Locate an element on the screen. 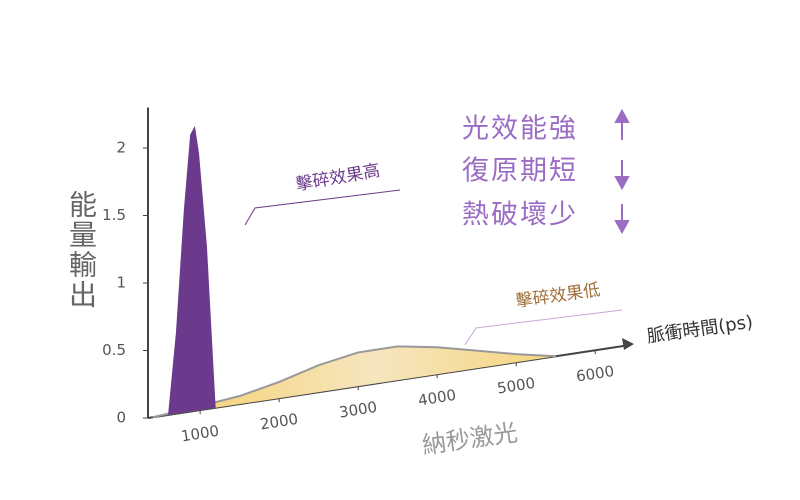 The height and width of the screenshot is (500, 800). x-axis-arrow is located at coordinates (628, 344).